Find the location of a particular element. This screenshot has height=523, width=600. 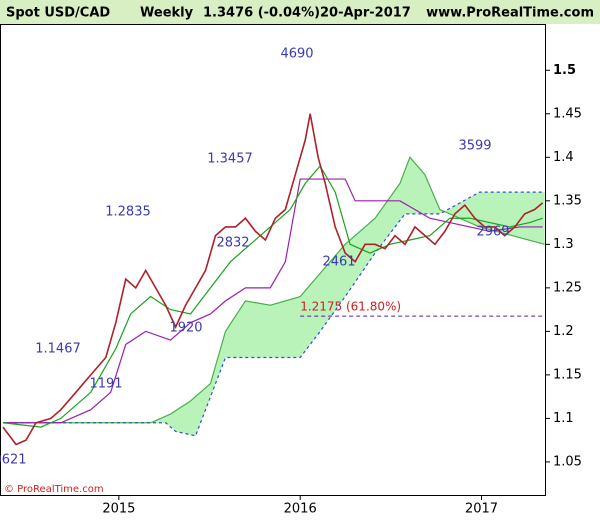

annotation: 1.3457 is located at coordinates (230, 159).